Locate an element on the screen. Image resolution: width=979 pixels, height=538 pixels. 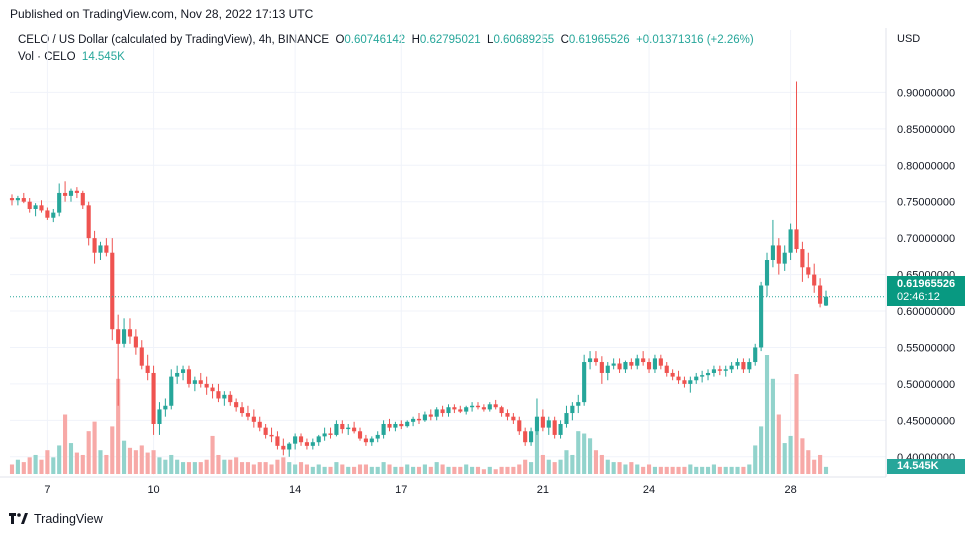
last-volume-tag: 14.545K is located at coordinates (926, 466).